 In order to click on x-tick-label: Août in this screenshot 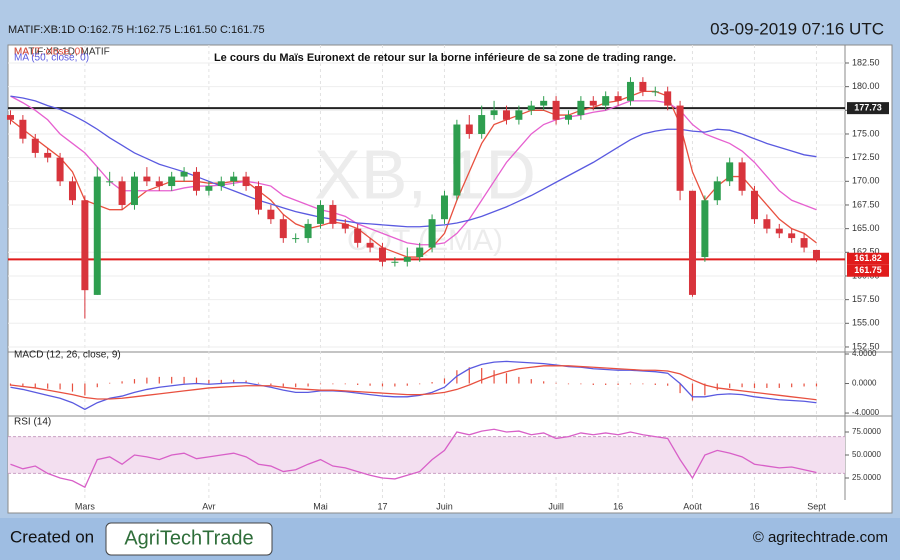, I will do `click(692, 506)`.